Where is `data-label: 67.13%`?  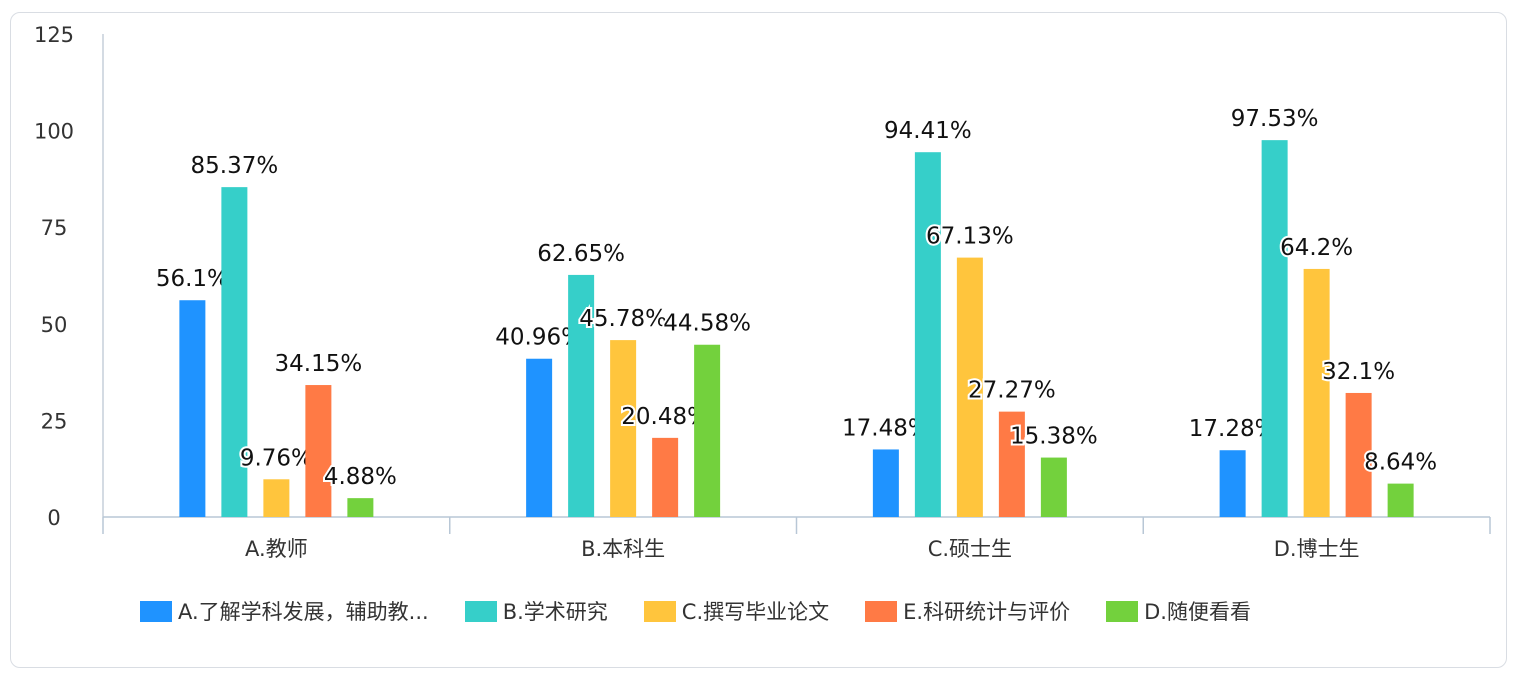
data-label: 67.13% is located at coordinates (970, 237).